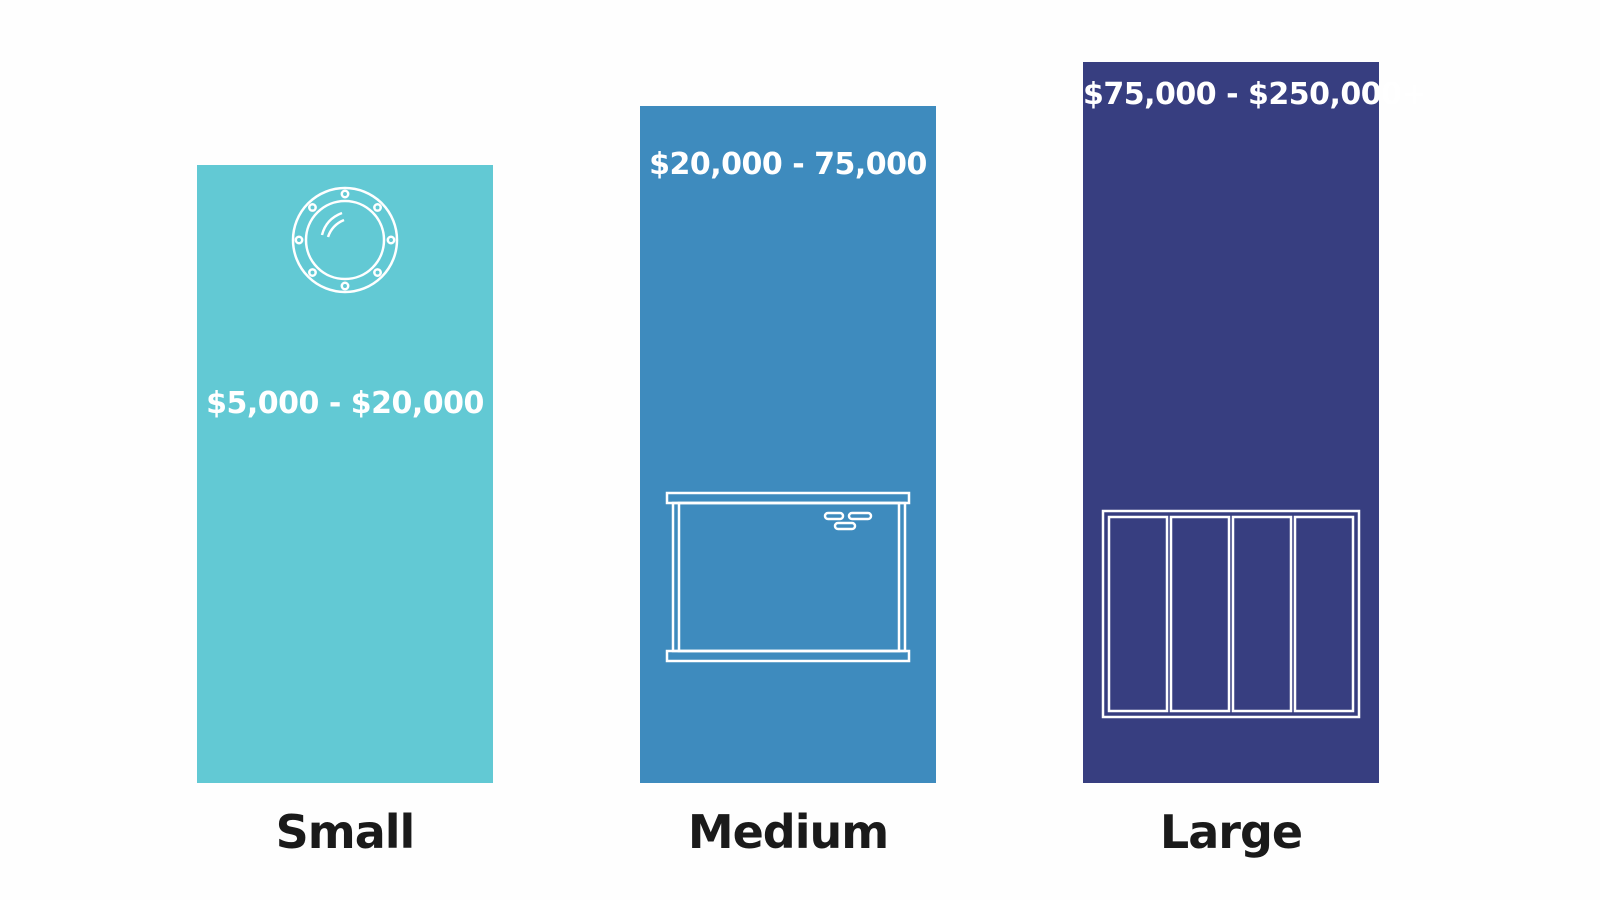 Image resolution: width=1600 pixels, height=900 pixels. Describe the element at coordinates (1231, 614) in the screenshot. I see `panoramic-panel-window-icon` at that location.